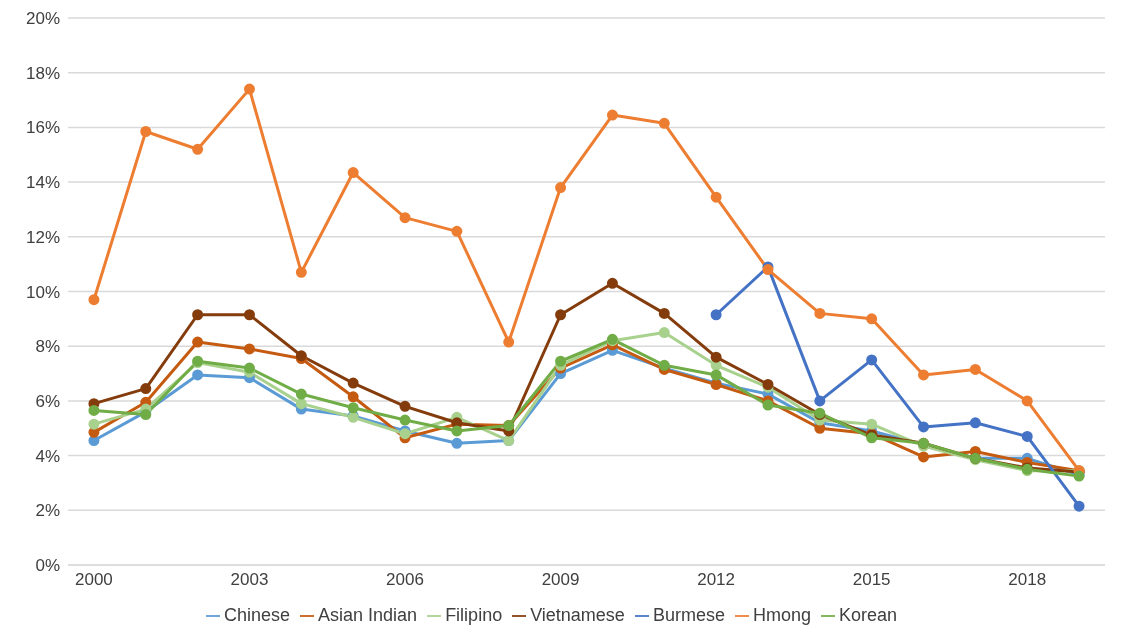 Image resolution: width=1123 pixels, height=639 pixels. Describe the element at coordinates (42, 292) in the screenshot. I see `y-tick-label: 10%` at that location.